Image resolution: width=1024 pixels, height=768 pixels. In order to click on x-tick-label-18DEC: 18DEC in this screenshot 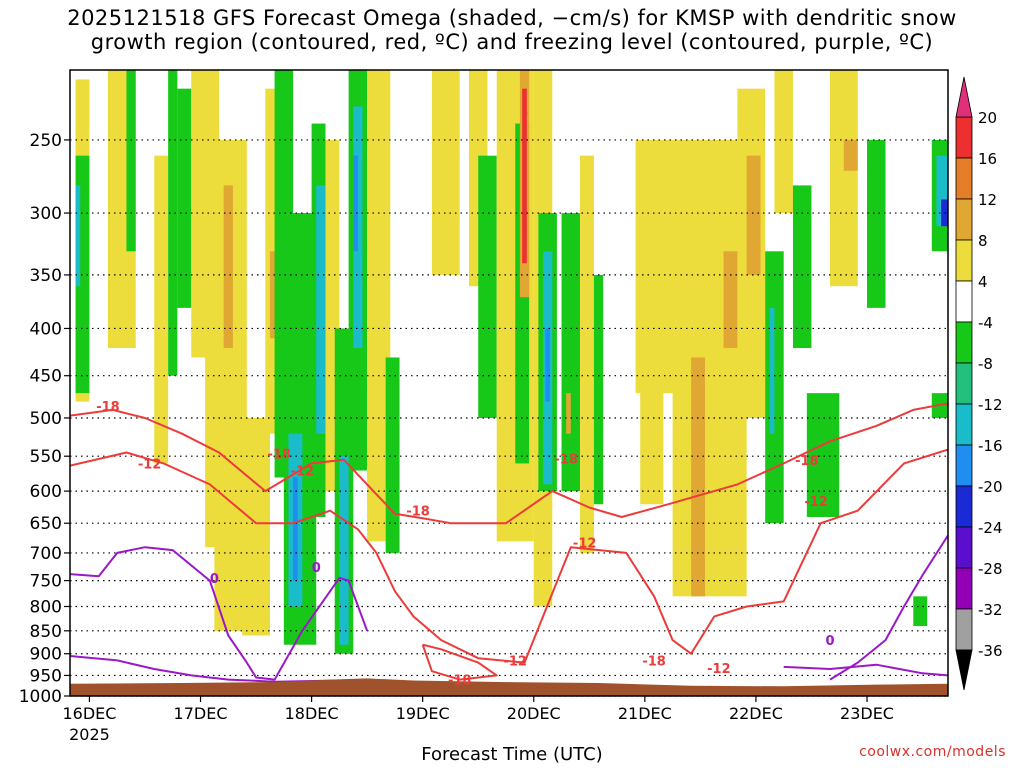, I will do `click(312, 713)`.